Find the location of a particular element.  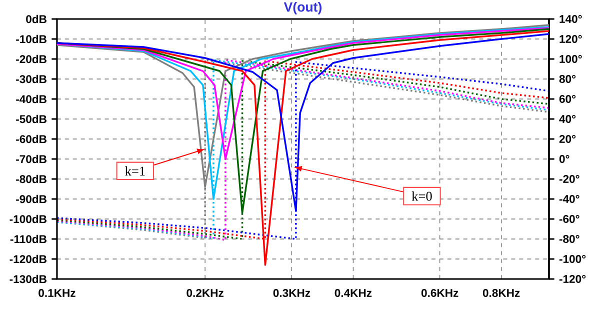

x-tick-label: 0.4KHz is located at coordinates (353, 293).